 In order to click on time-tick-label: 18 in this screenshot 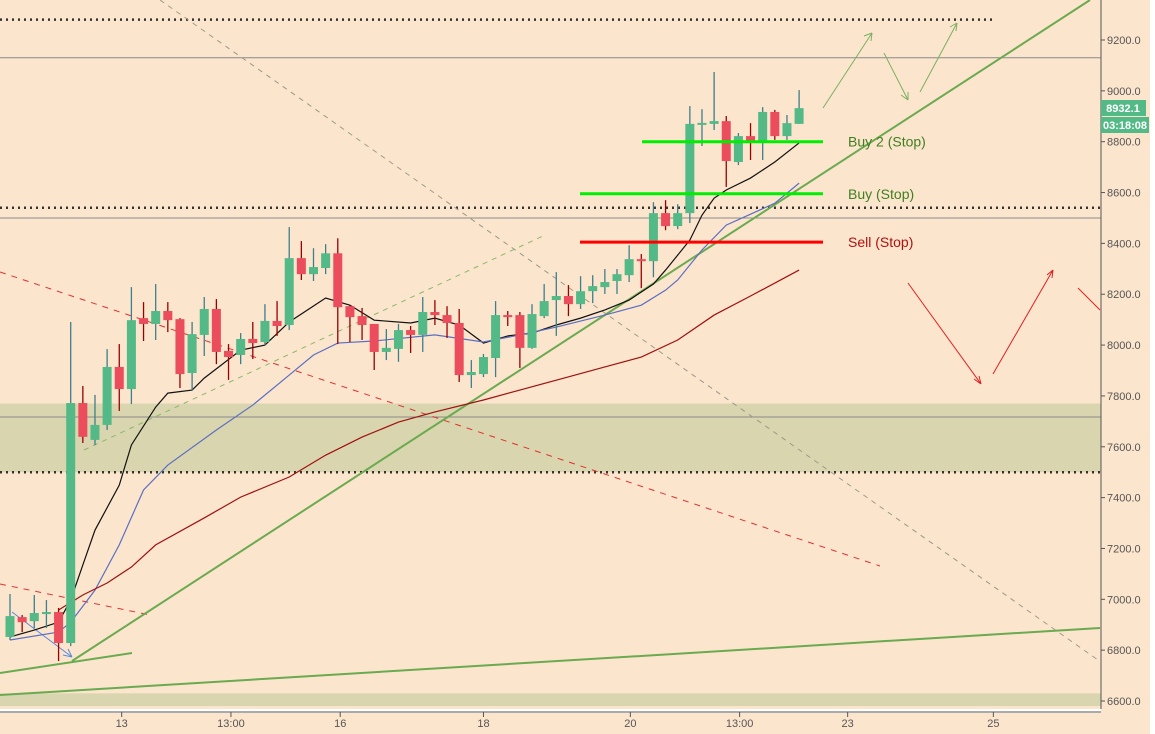, I will do `click(483, 724)`.